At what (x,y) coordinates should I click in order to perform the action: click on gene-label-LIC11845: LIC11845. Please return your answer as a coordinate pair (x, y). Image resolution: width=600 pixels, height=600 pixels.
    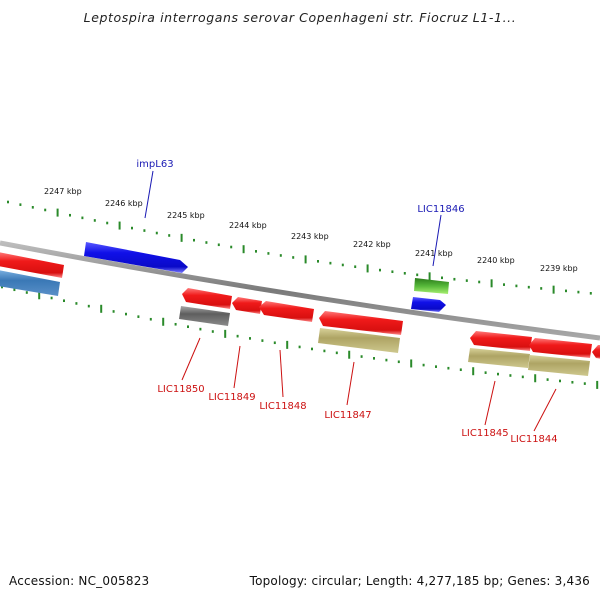
    Looking at the image, I should click on (484, 433).